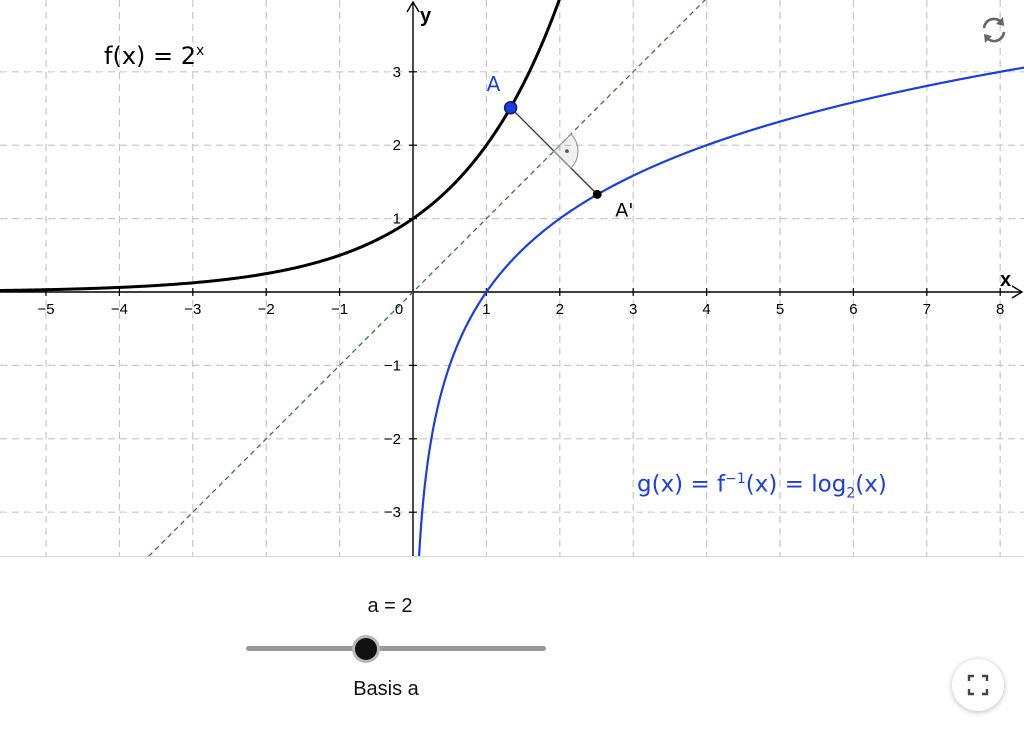  I want to click on x-tick-label: −2, so click(266, 309).